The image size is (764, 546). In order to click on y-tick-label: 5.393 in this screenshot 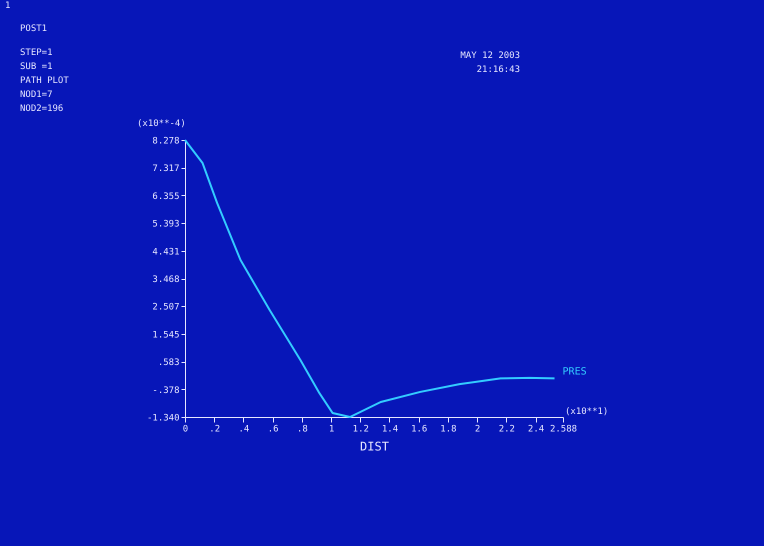, I will do `click(166, 225)`.